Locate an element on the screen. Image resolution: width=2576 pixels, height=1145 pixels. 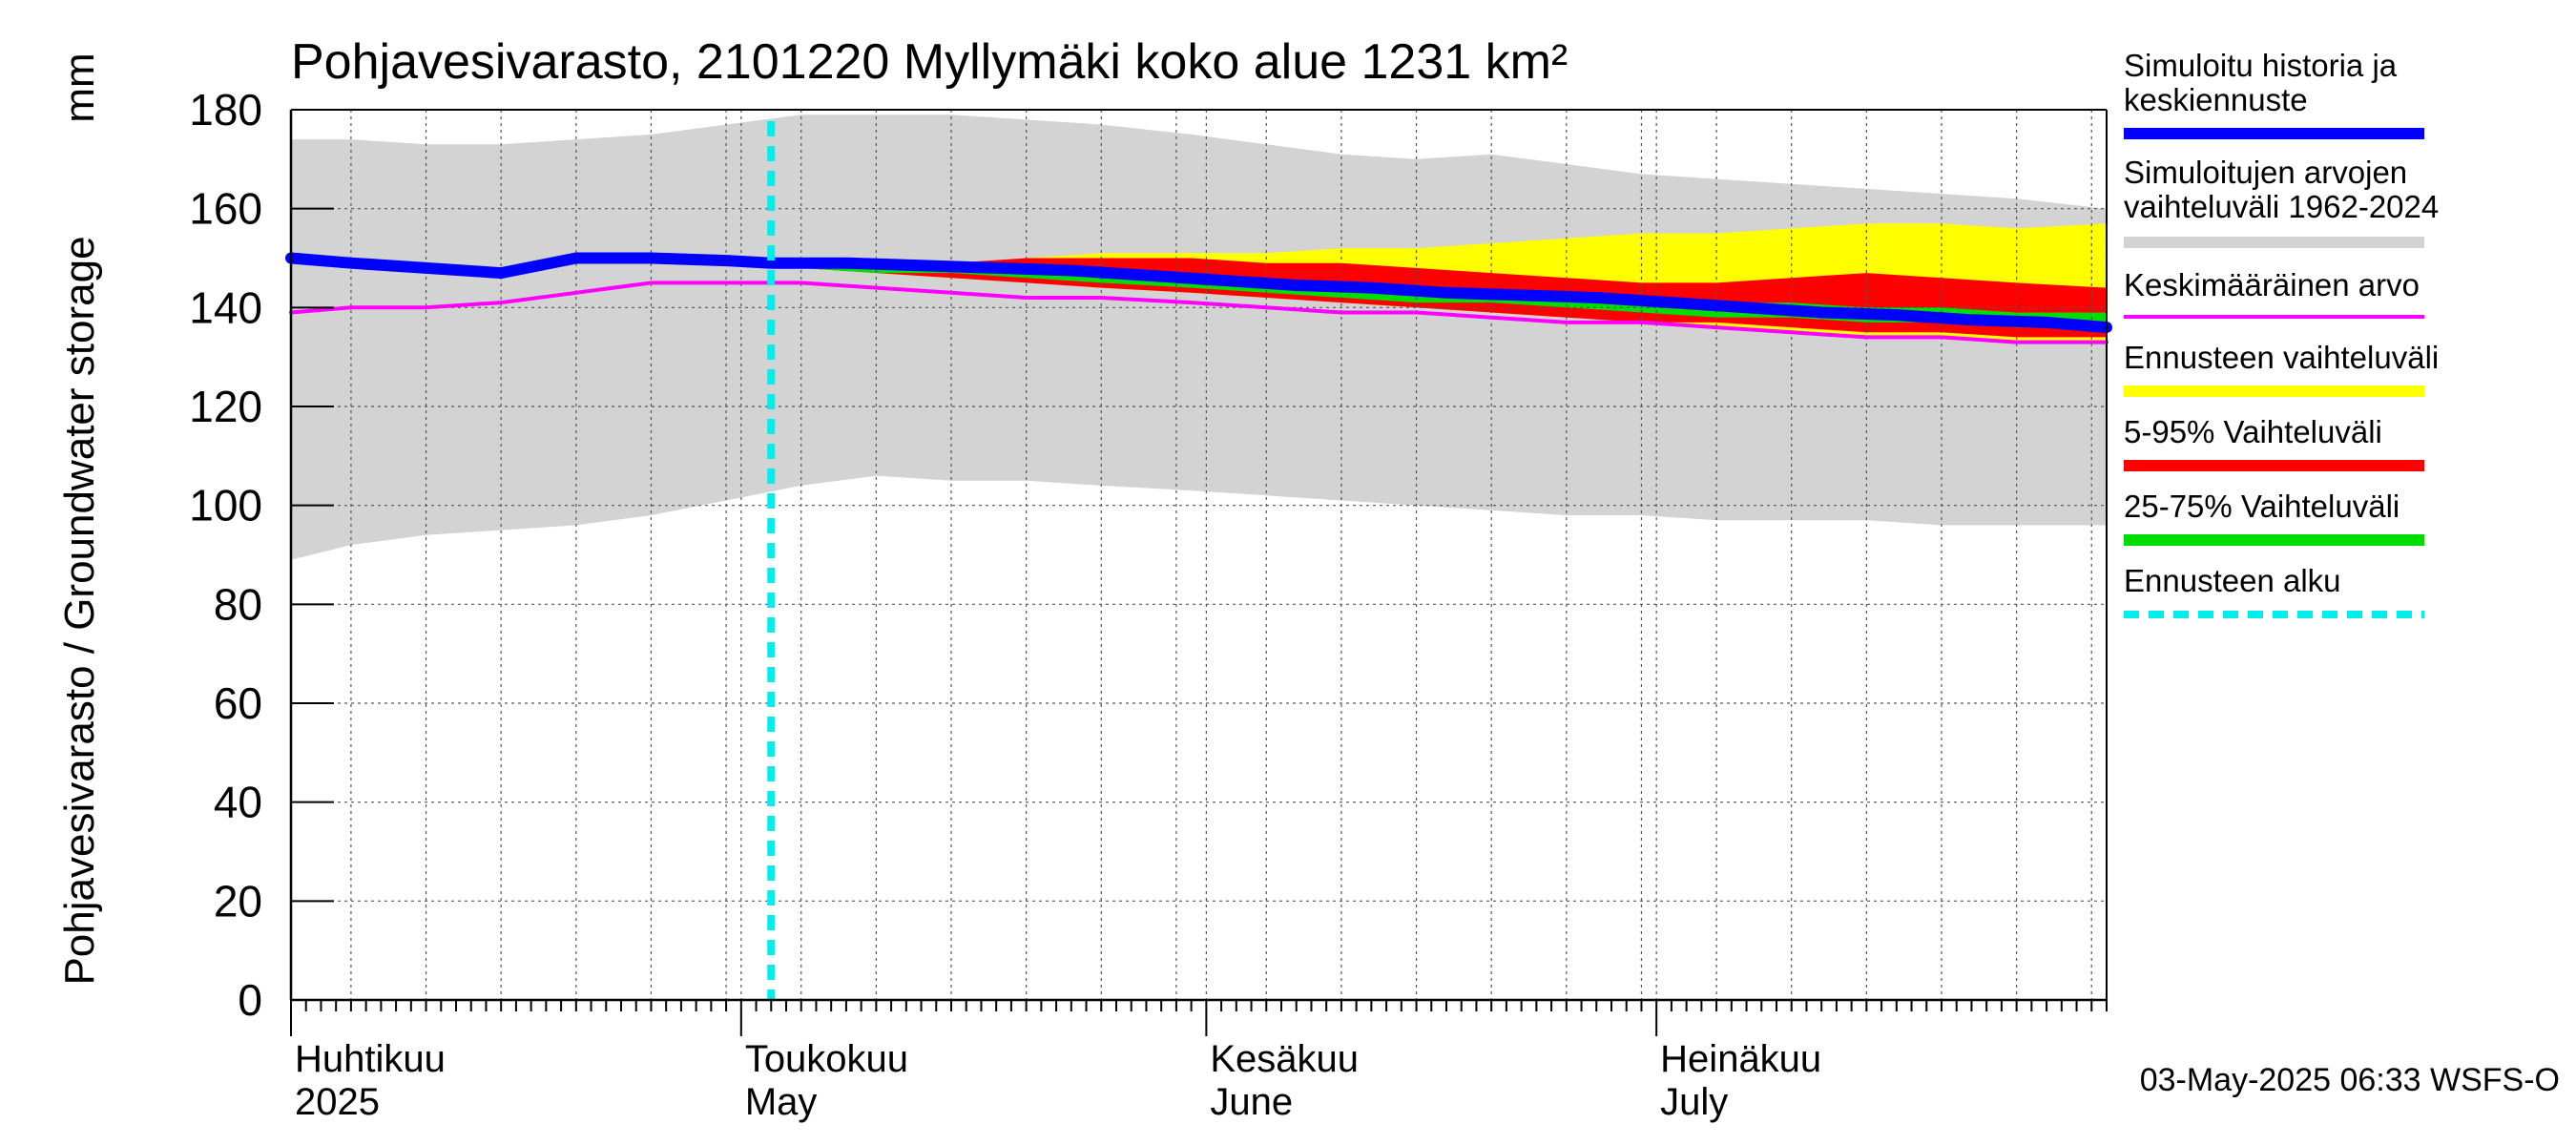
y-tick-label: 40 is located at coordinates (238, 802).